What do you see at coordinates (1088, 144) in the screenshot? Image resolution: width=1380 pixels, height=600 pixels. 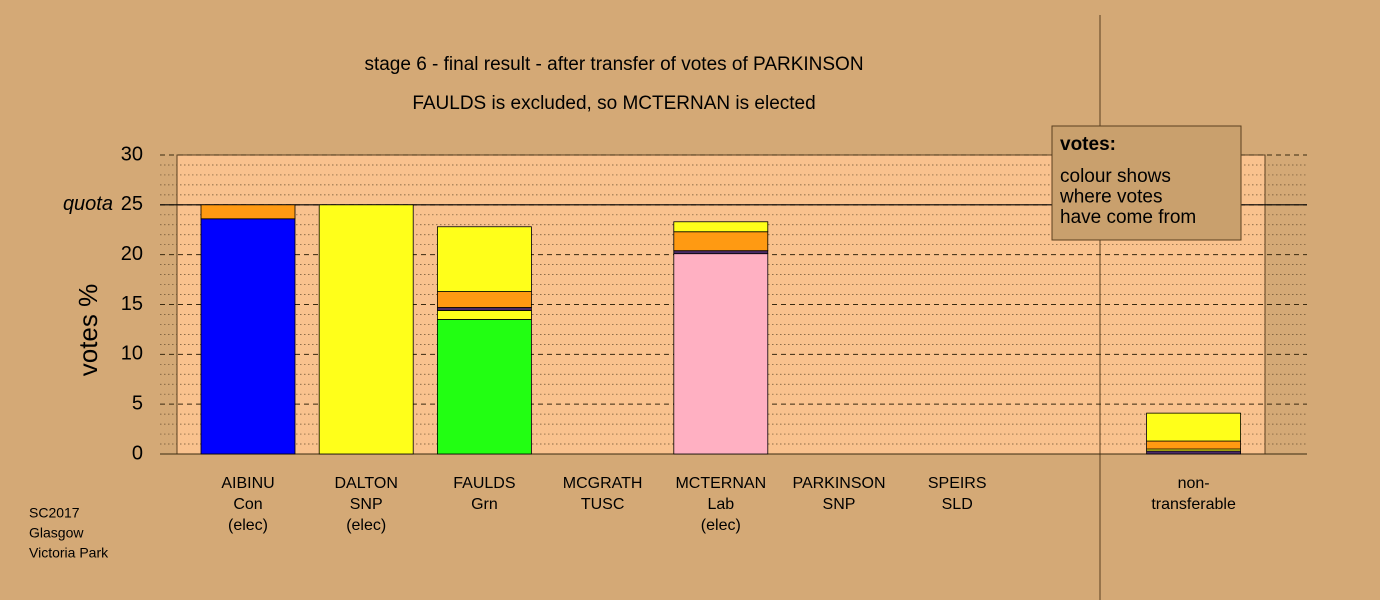 I see `annotation-title: votes:` at bounding box center [1088, 144].